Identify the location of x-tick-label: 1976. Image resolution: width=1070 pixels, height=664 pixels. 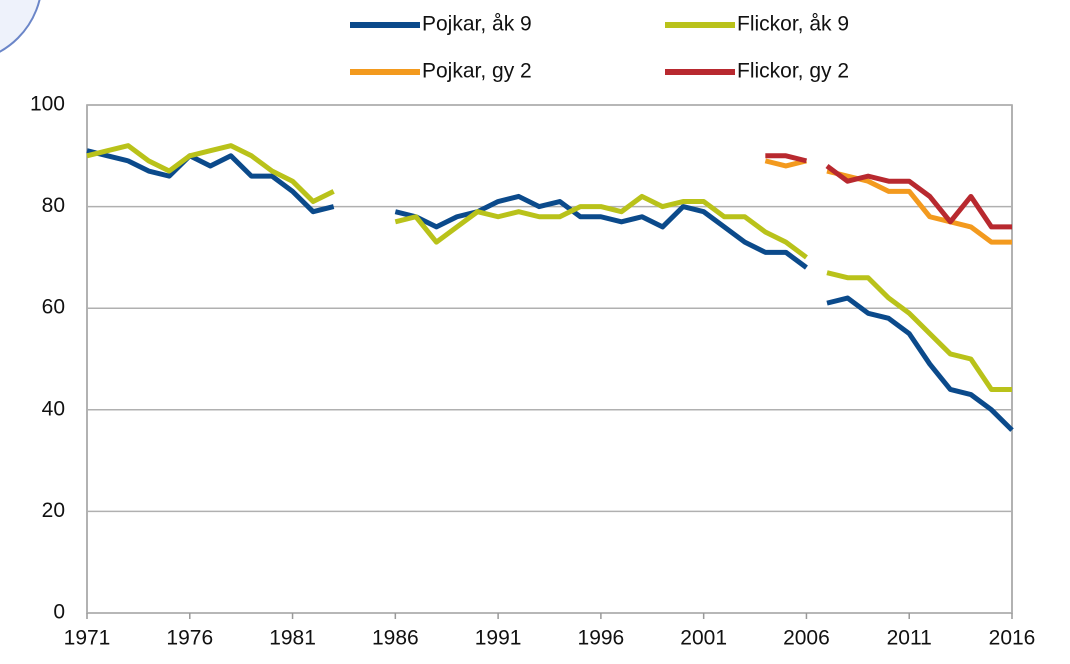
(189, 638).